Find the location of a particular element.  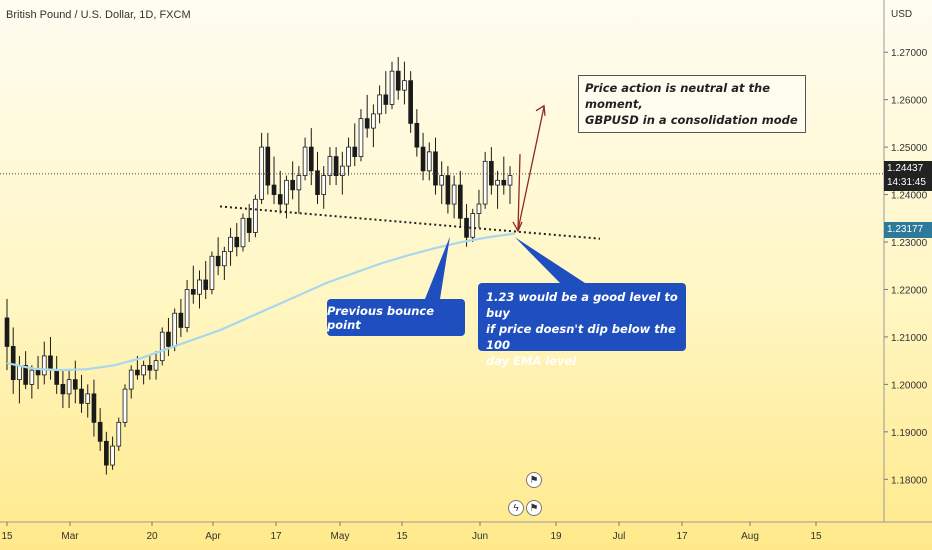

current-price-tag: 1.24437 14:31:45 is located at coordinates (908, 176).